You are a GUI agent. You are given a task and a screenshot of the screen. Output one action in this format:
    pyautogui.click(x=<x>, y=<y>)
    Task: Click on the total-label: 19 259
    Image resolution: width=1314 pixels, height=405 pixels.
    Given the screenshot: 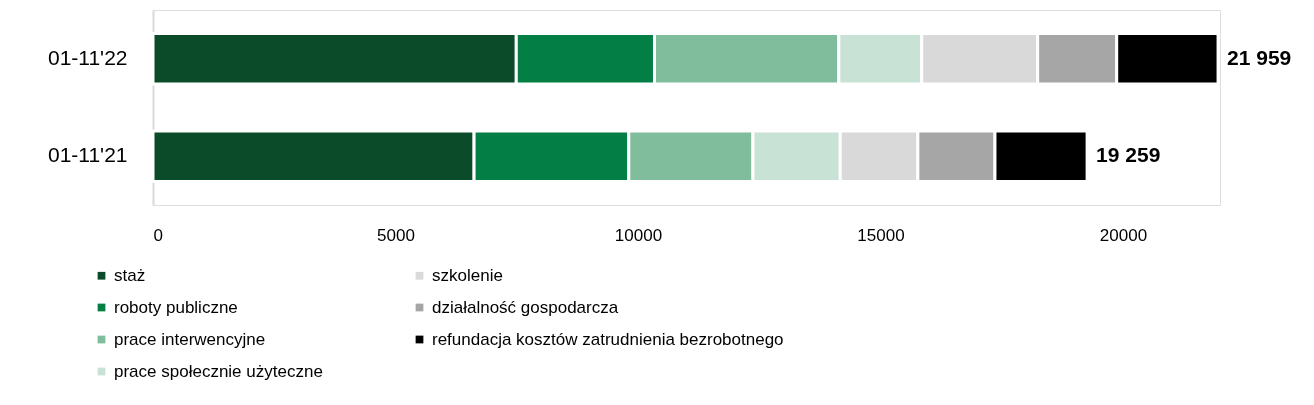 What is the action you would take?
    pyautogui.click(x=1128, y=155)
    